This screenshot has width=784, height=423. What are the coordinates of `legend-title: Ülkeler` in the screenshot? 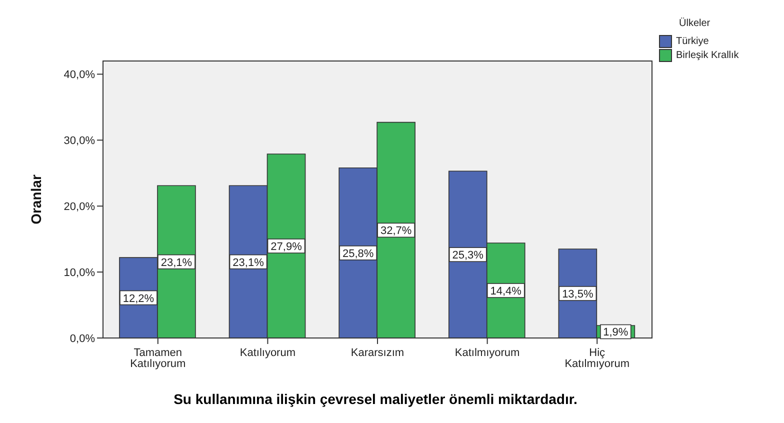 It's located at (695, 23).